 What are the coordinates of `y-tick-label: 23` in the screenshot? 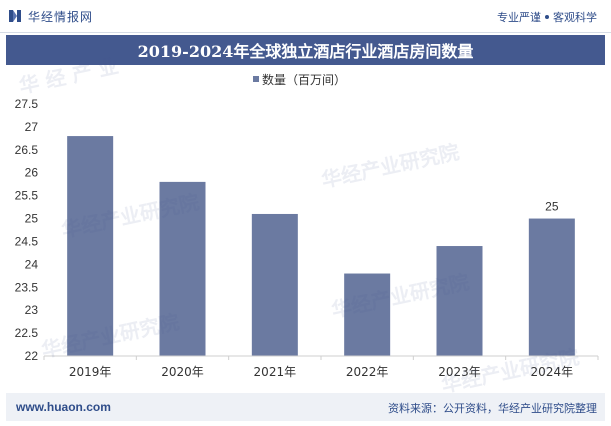 It's located at (32, 310).